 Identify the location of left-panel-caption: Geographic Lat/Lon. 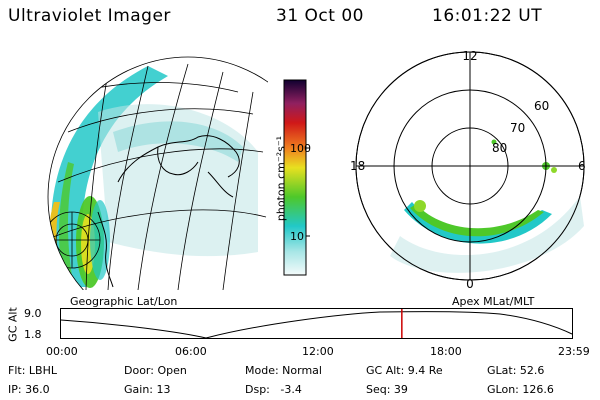
(124, 301).